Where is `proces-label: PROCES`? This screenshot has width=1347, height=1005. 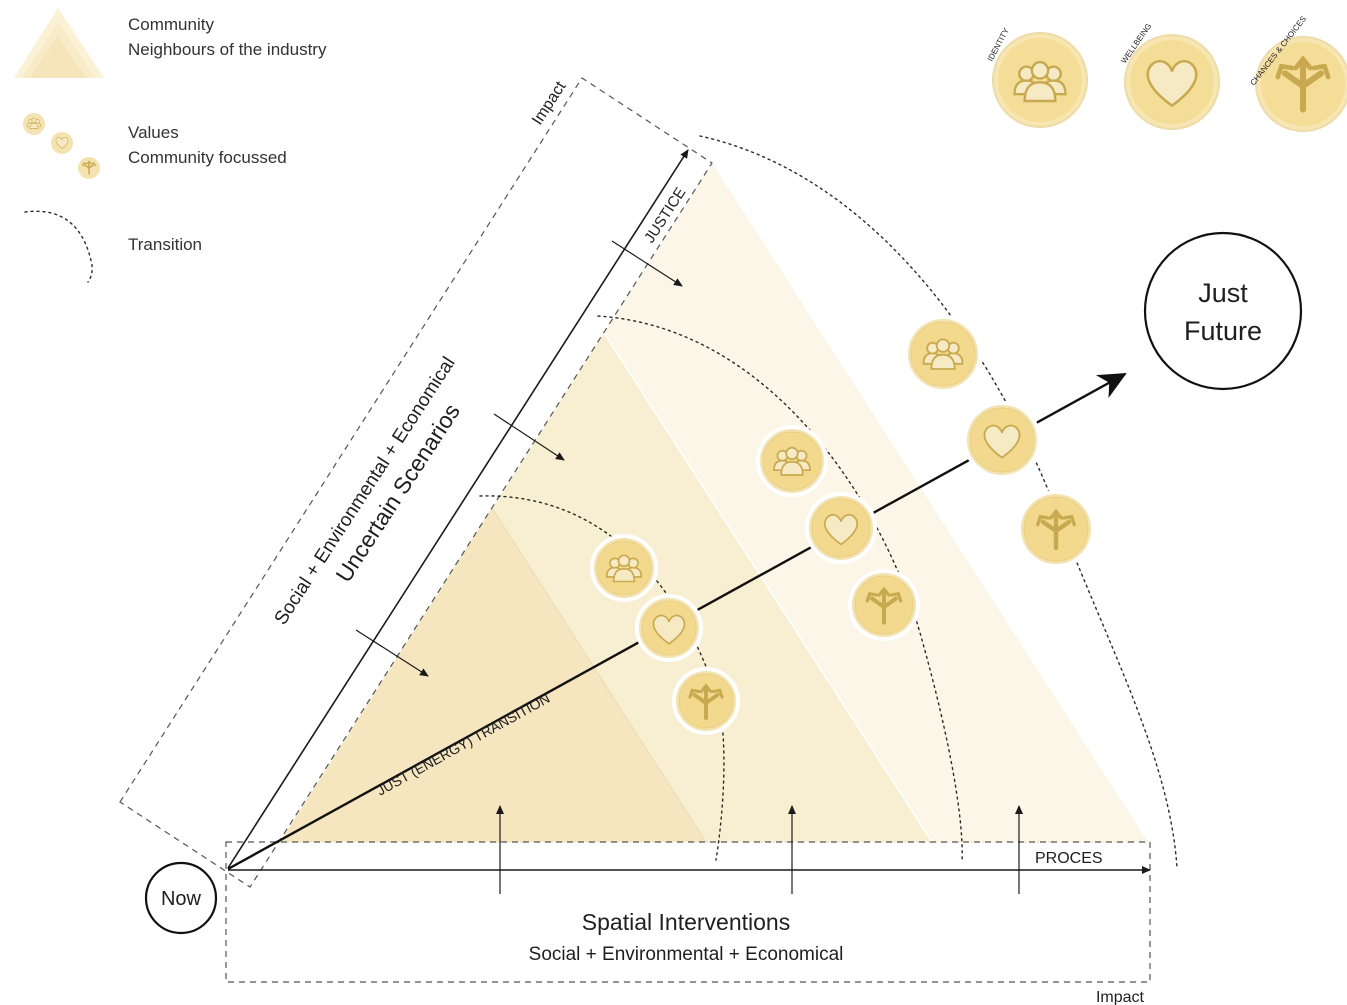 proces-label: PROCES is located at coordinates (1069, 858).